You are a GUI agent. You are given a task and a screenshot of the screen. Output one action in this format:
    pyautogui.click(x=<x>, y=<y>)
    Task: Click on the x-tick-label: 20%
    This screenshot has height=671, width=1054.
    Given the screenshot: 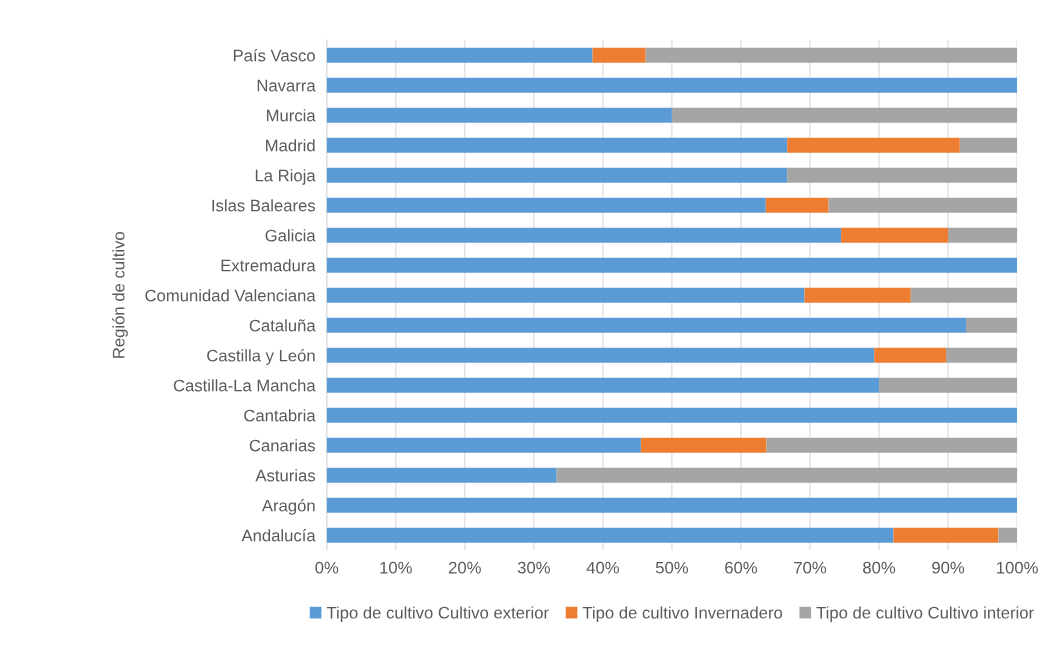 What is the action you would take?
    pyautogui.click(x=464, y=567)
    